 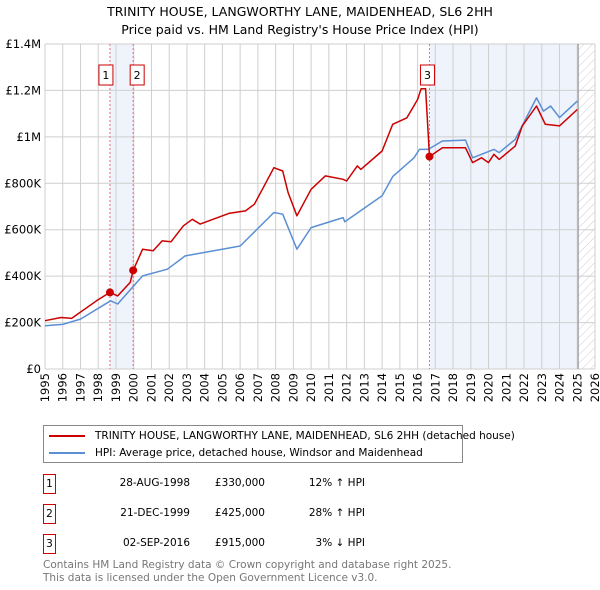 I want to click on sale-price: £425,000, so click(x=239, y=513).